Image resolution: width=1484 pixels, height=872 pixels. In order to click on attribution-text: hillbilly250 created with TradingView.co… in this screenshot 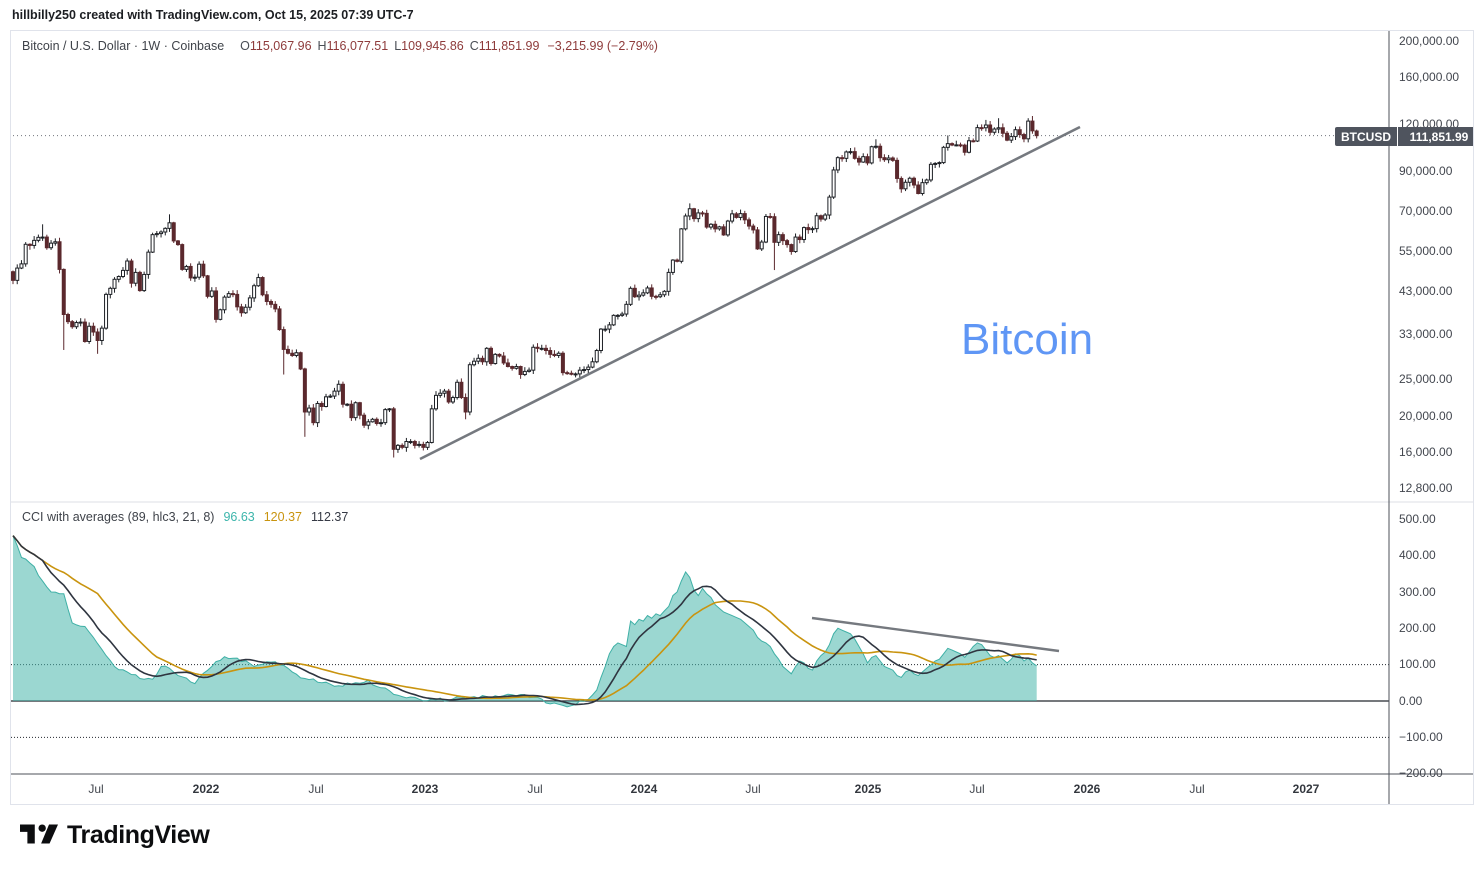, I will do `click(213, 15)`.